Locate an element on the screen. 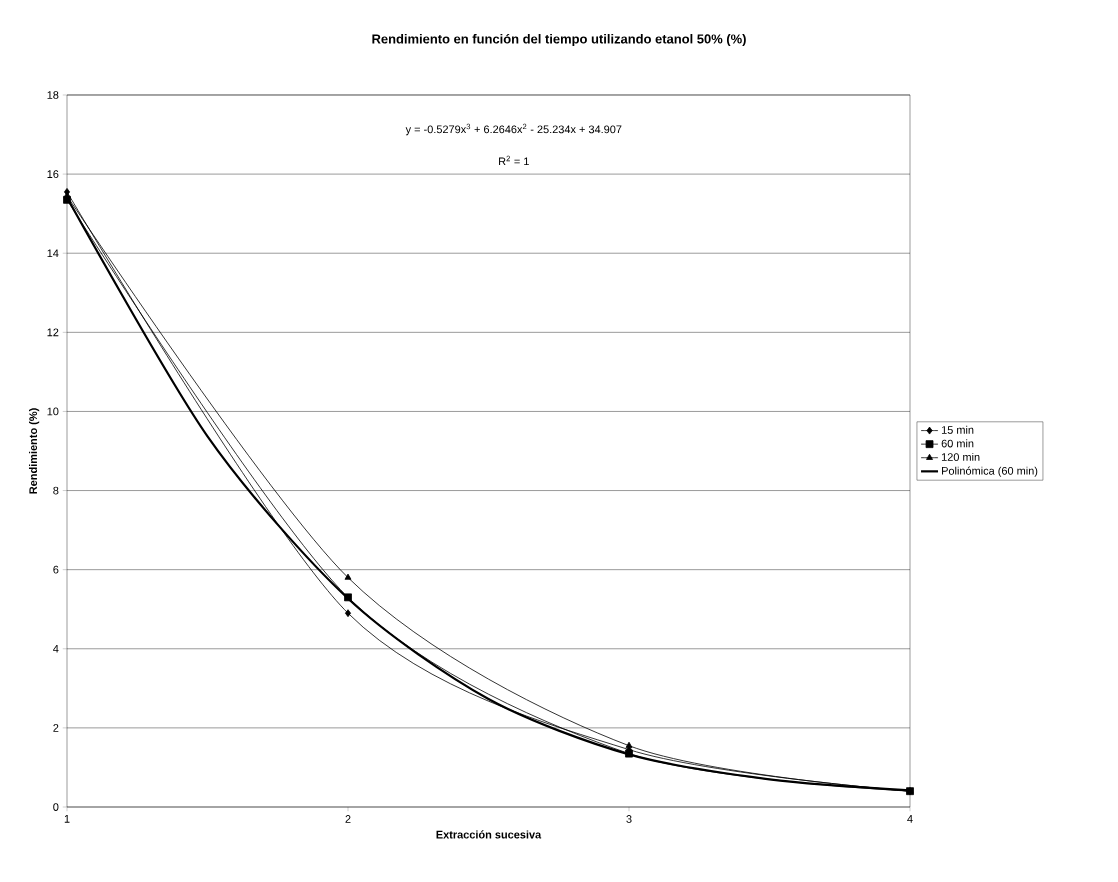  y-tick-label: 18 is located at coordinates (53, 95).